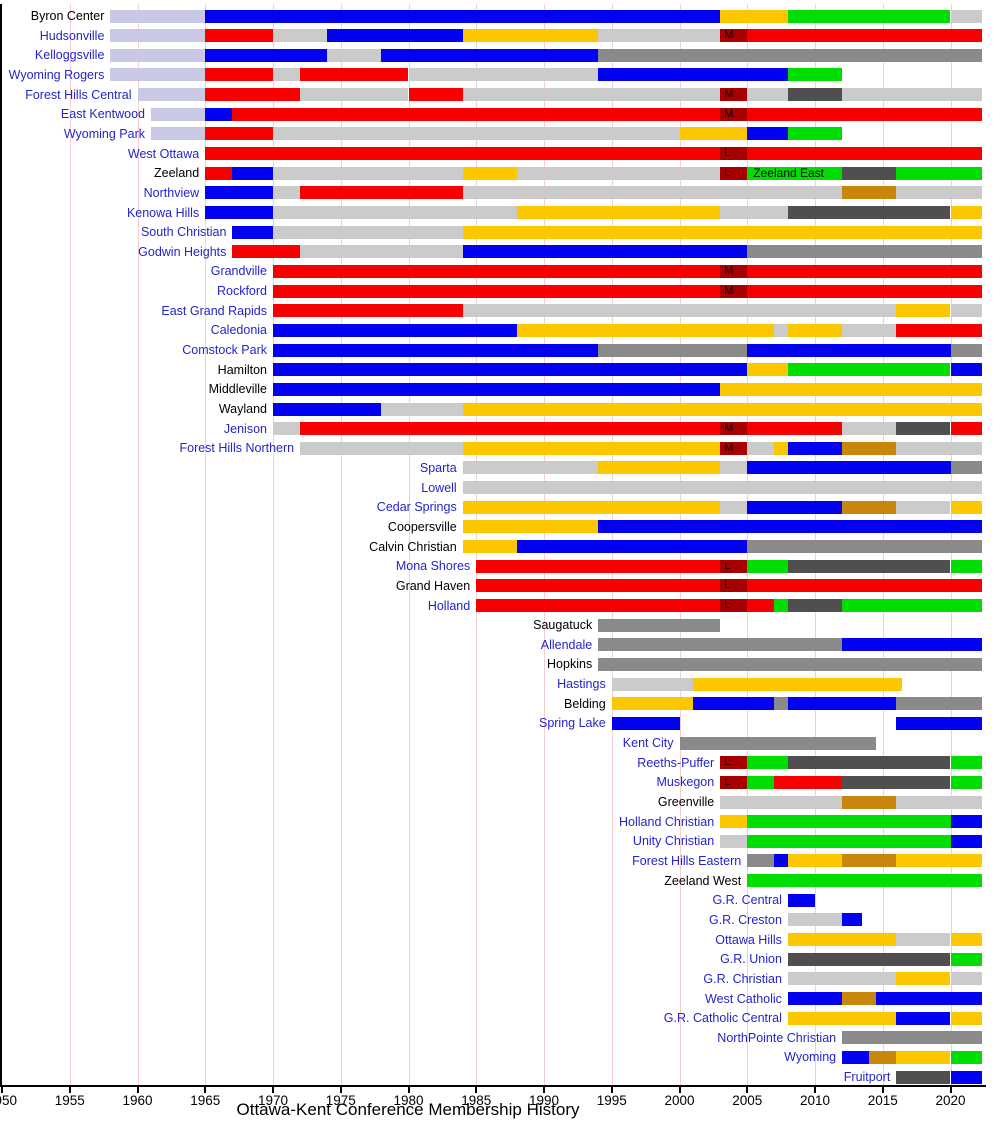  I want to click on row-label-spring-lake: Spring Lake, so click(572, 723).